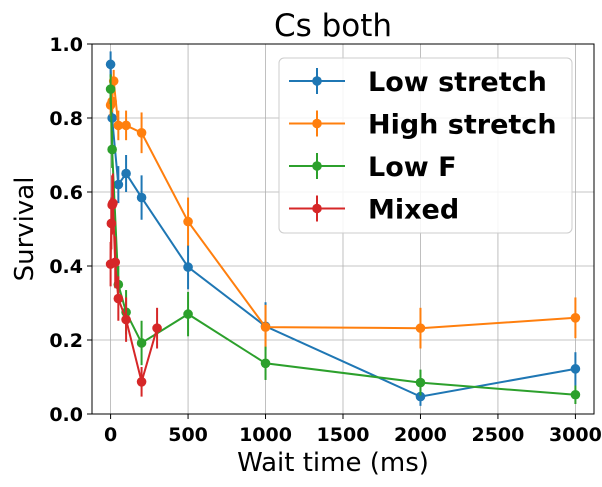 This screenshot has width=602, height=487. I want to click on series-mixed, so click(133, 285).